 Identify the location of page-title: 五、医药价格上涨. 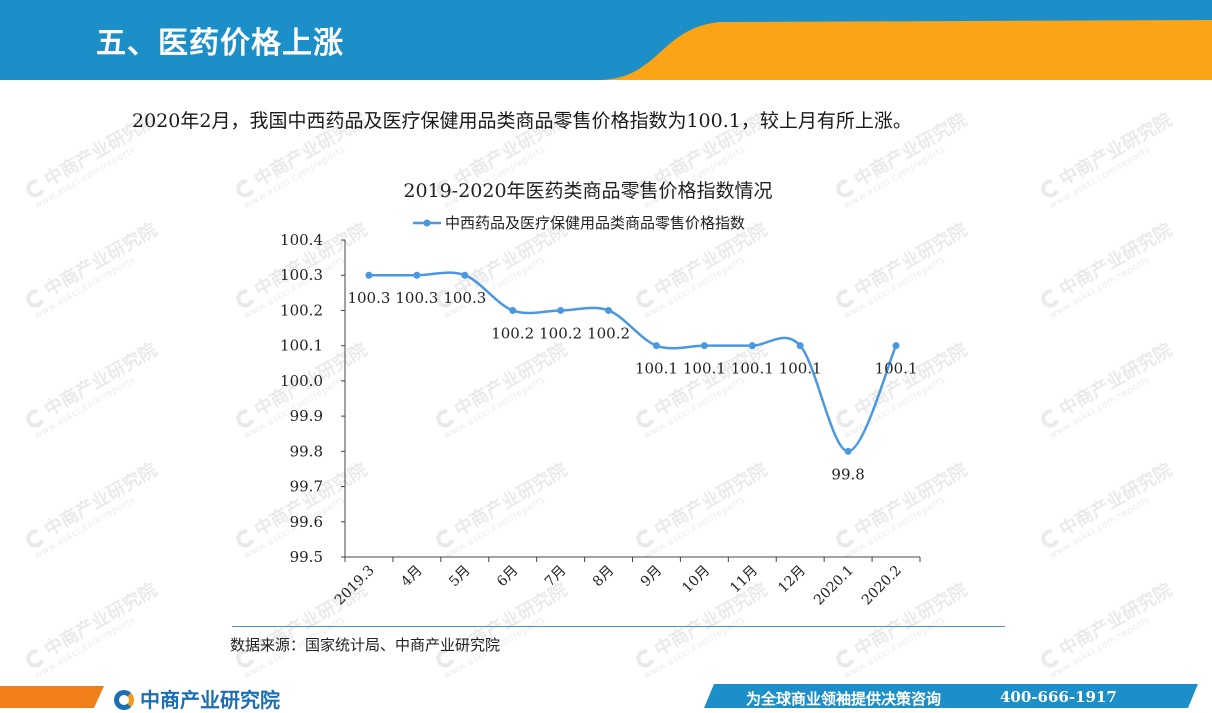
(220, 43).